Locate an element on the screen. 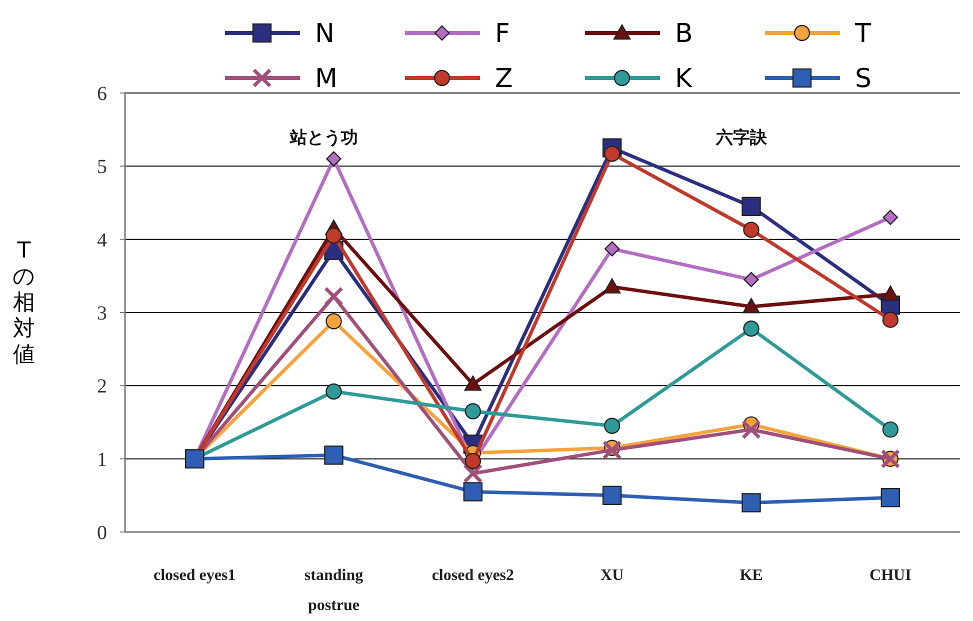  y-tick-label: 1 is located at coordinates (102, 459).